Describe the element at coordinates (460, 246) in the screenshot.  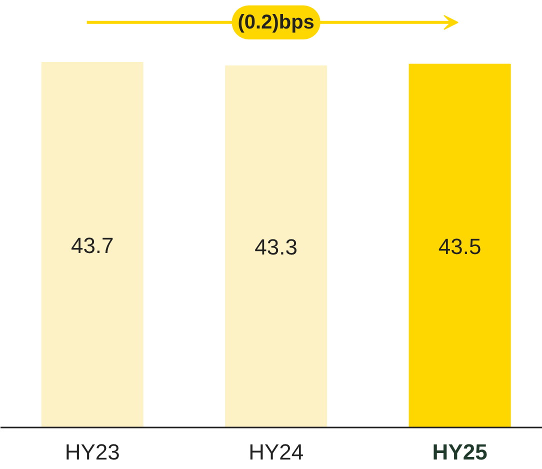
I see `data-label: 43.5` at that location.